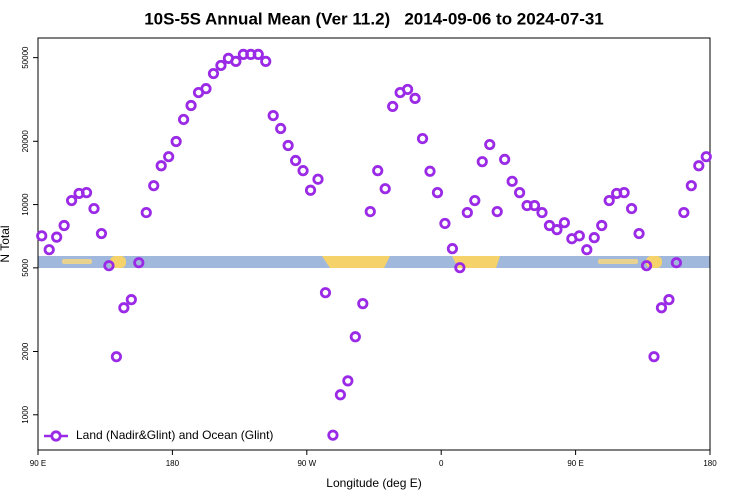 The width and height of the screenshot is (750, 500). I want to click on x-tick-label: 0, so click(441, 463).